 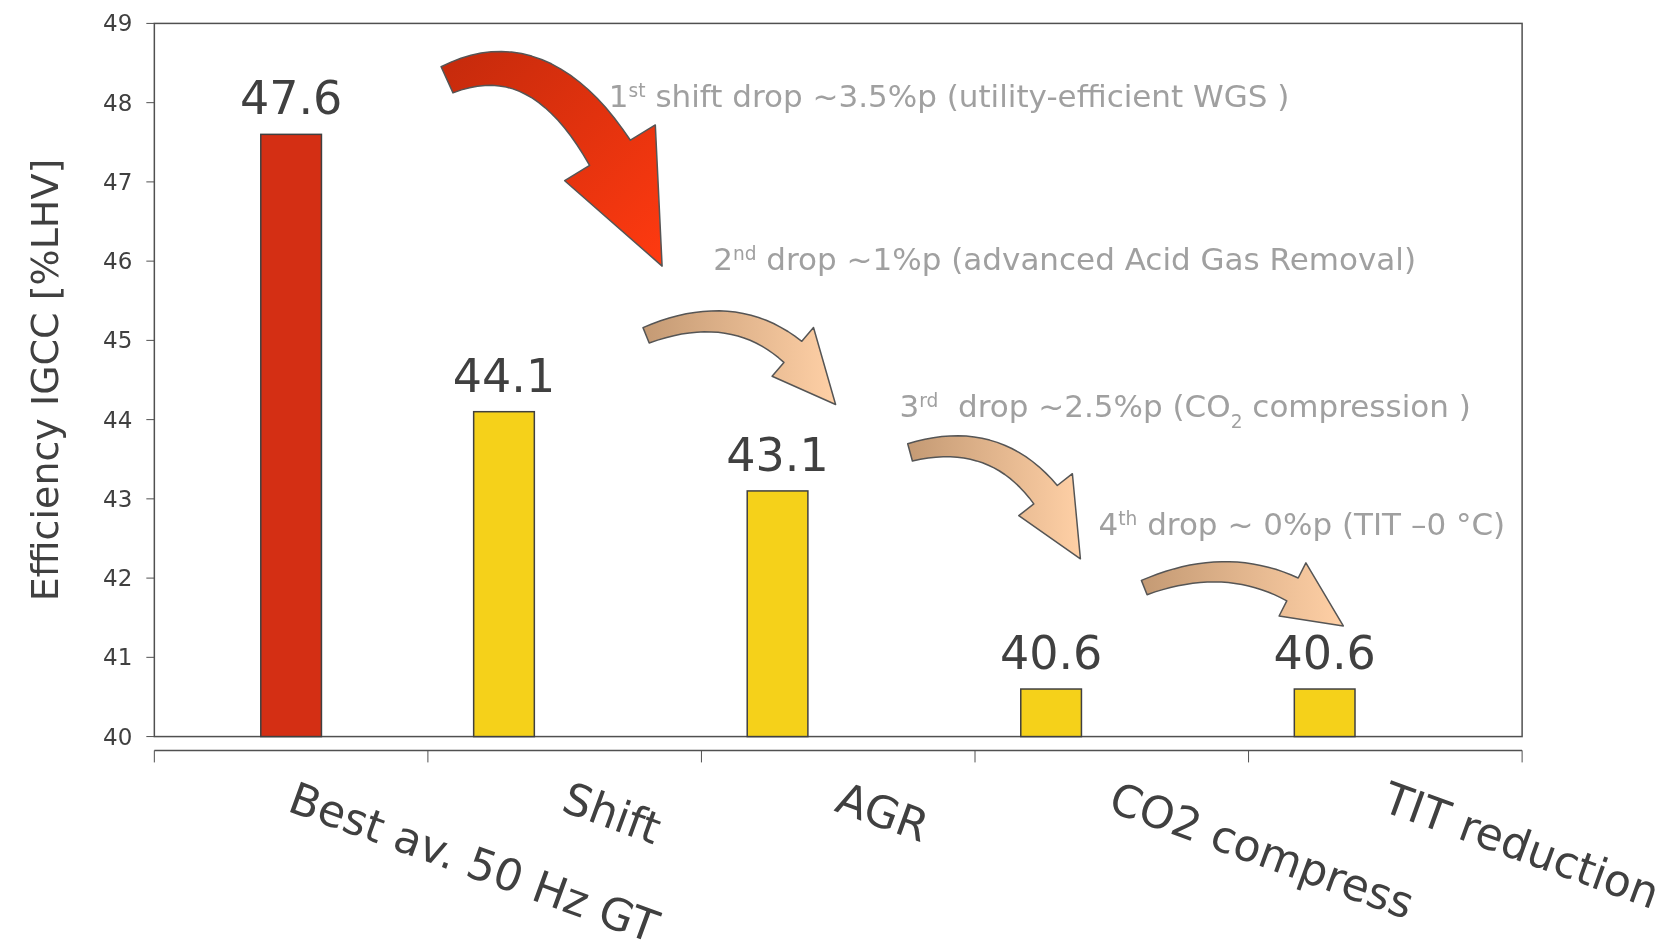 I want to click on y-tick-label: 46, so click(x=118, y=261).